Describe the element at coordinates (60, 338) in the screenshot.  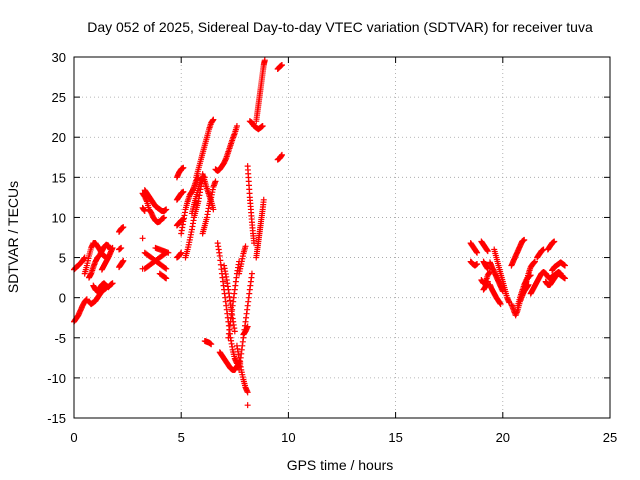
I see `y-tick-label: -5` at that location.